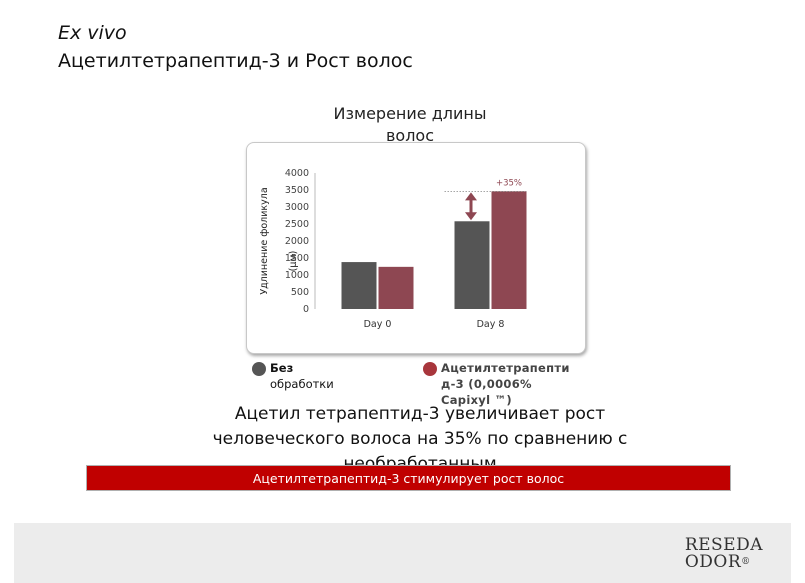  Describe the element at coordinates (402, 553) in the screenshot. I see `footer-bar: RESEDA ODOR®` at that location.